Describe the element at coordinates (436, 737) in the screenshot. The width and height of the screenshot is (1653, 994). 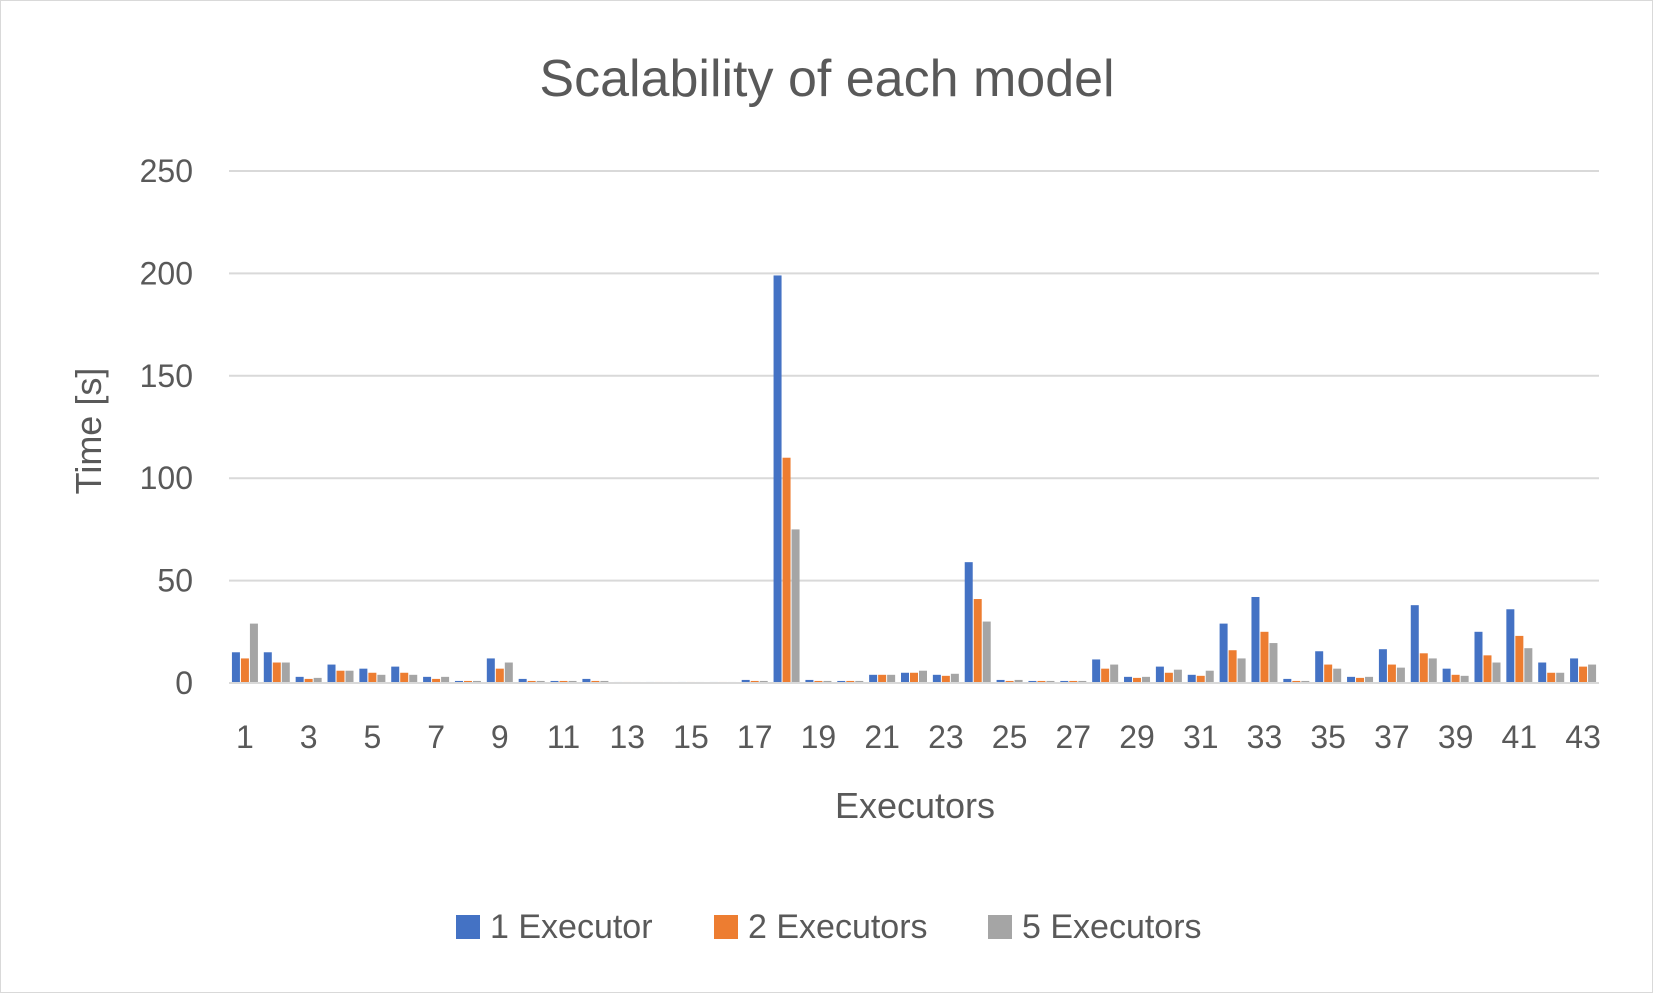
I see `x-tick-label: 7` at that location.